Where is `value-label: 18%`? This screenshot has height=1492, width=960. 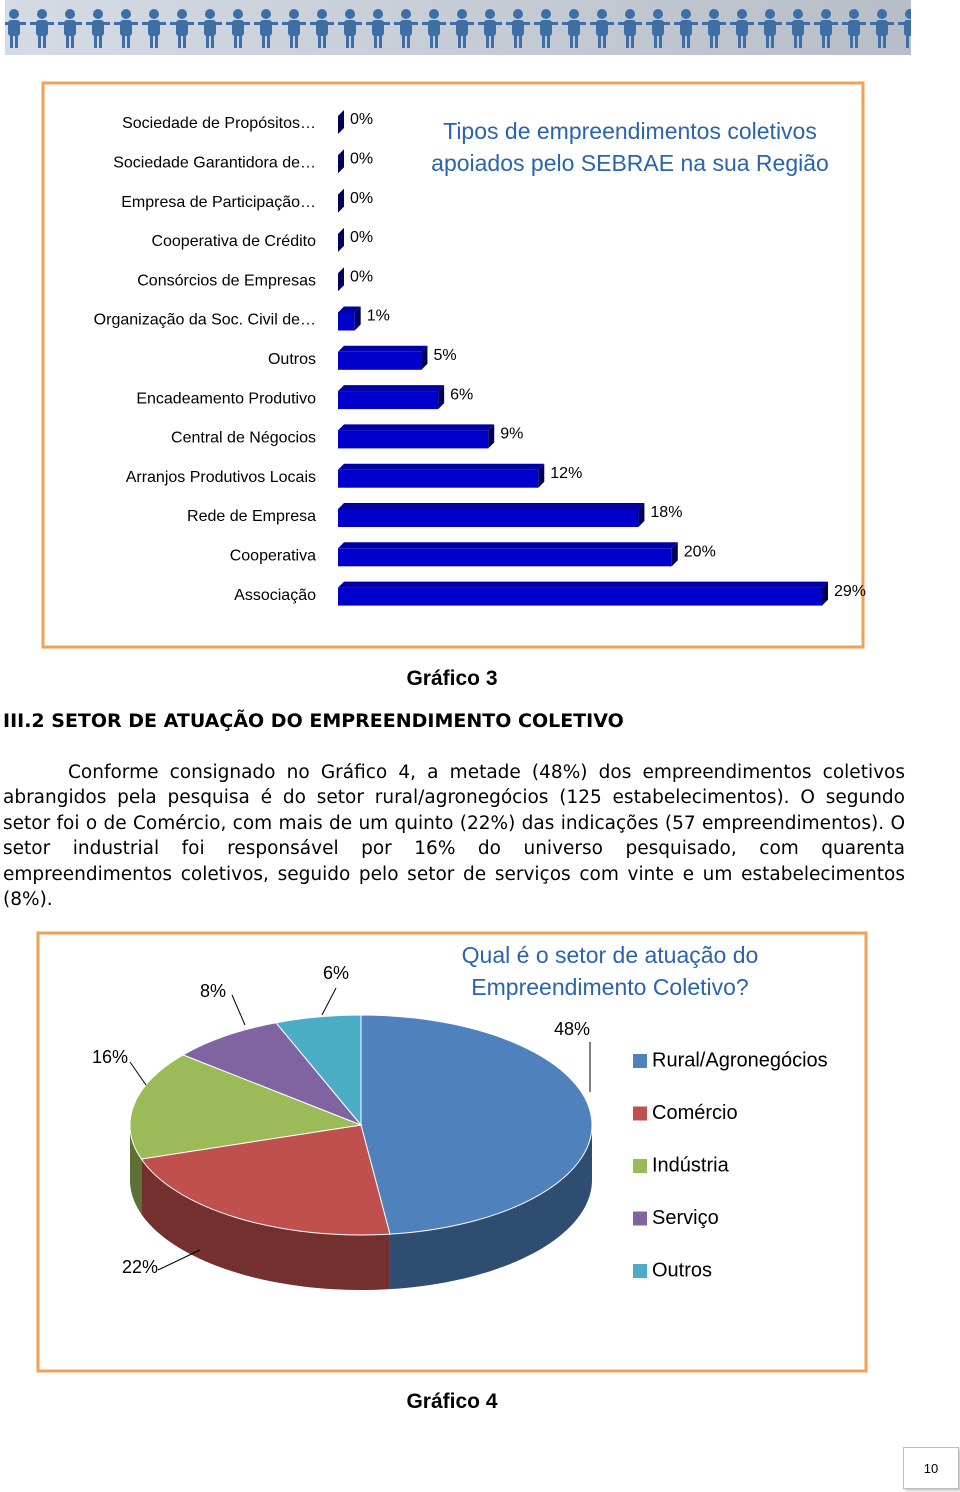
value-label: 18% is located at coordinates (666, 512).